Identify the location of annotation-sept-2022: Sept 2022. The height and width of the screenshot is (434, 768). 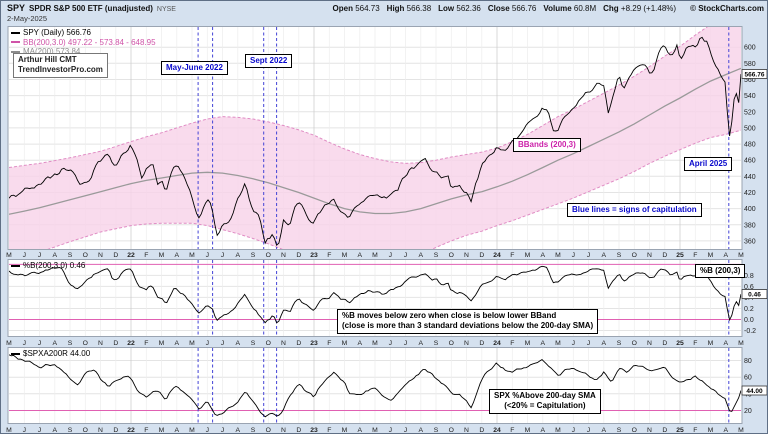
(269, 61).